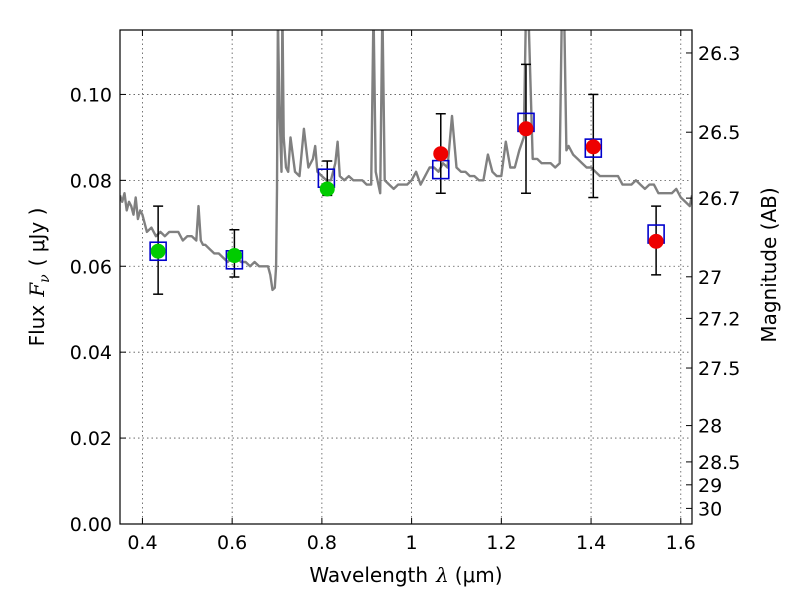 The width and height of the screenshot is (800, 600). I want to click on x-axis-label: Wavelength λ (μm), so click(405, 575).